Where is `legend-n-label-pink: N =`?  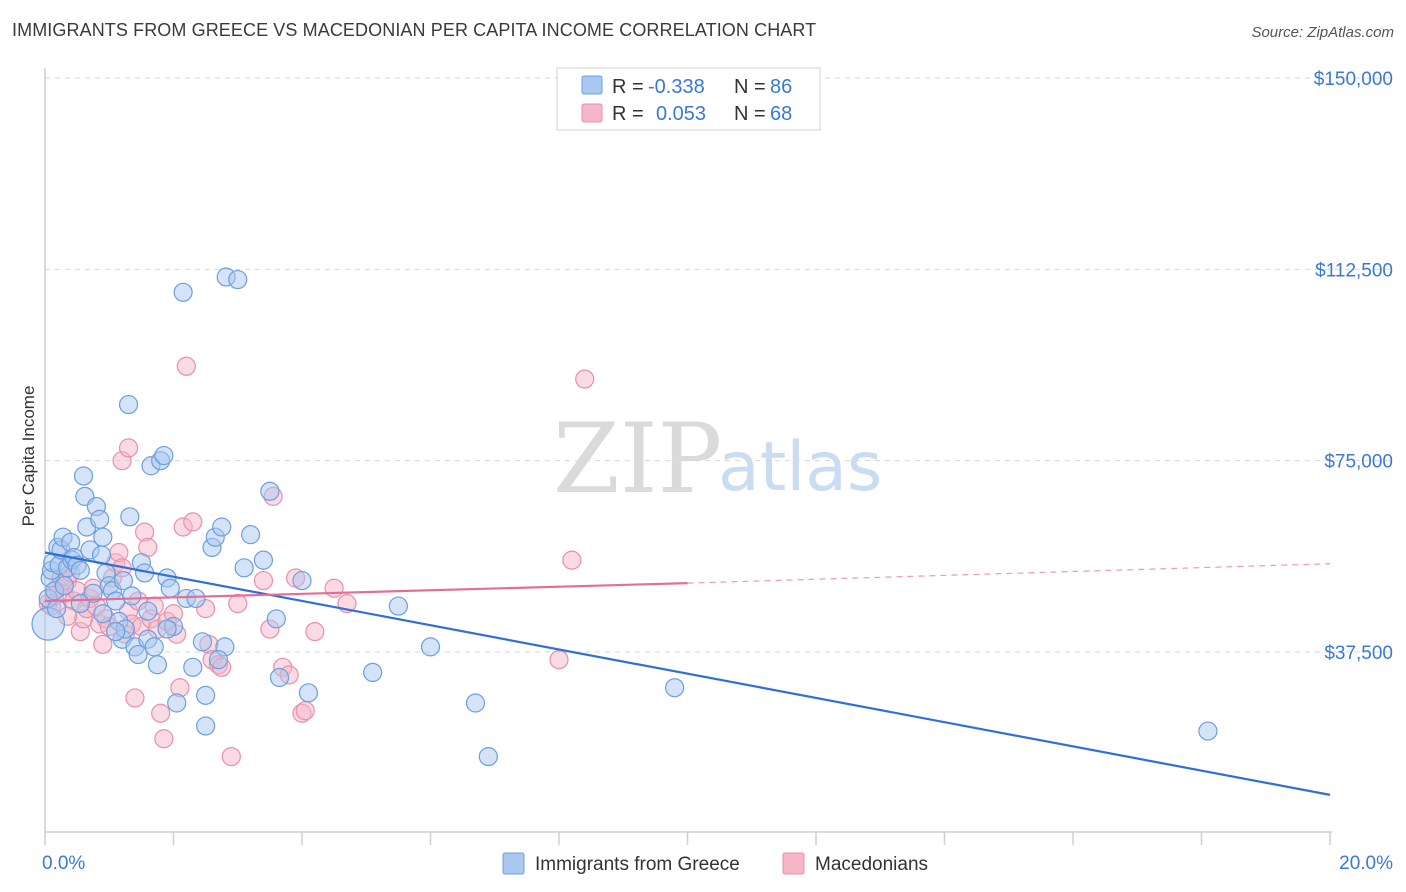 legend-n-label-pink: N = is located at coordinates (750, 114).